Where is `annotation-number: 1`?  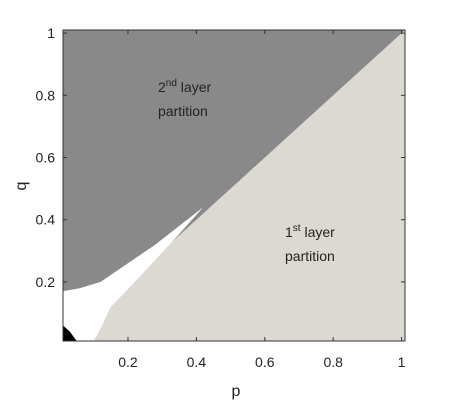 annotation-number: 1 is located at coordinates (289, 232).